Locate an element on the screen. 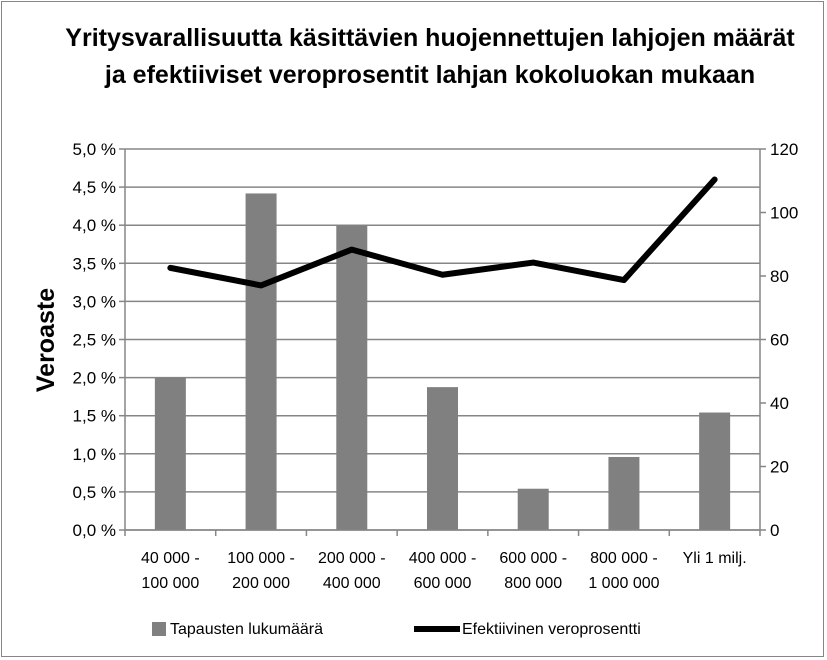  x-tick-label: 100 000 is located at coordinates (170, 583).